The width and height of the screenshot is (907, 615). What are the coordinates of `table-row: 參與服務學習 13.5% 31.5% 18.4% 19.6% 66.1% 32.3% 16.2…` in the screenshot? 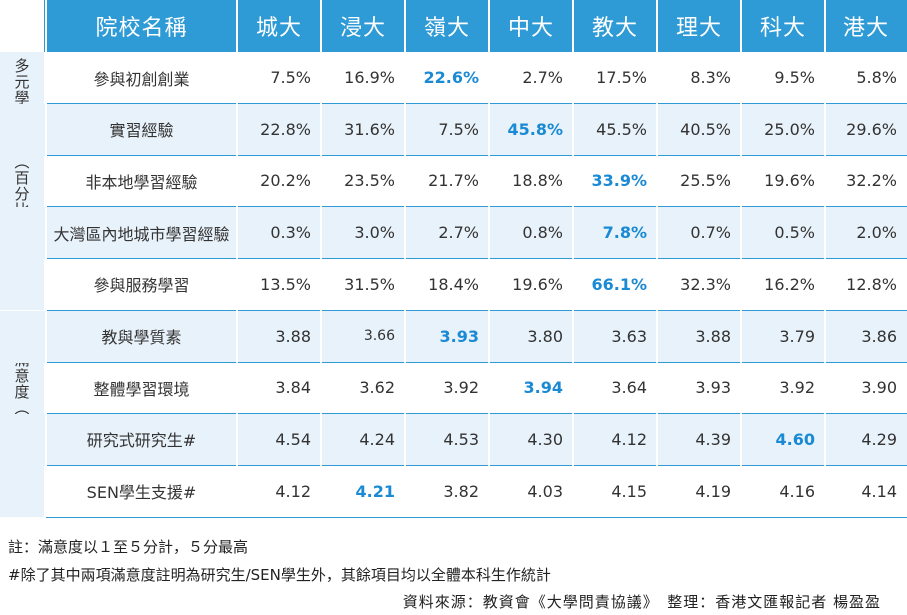 It's located at (453, 285).